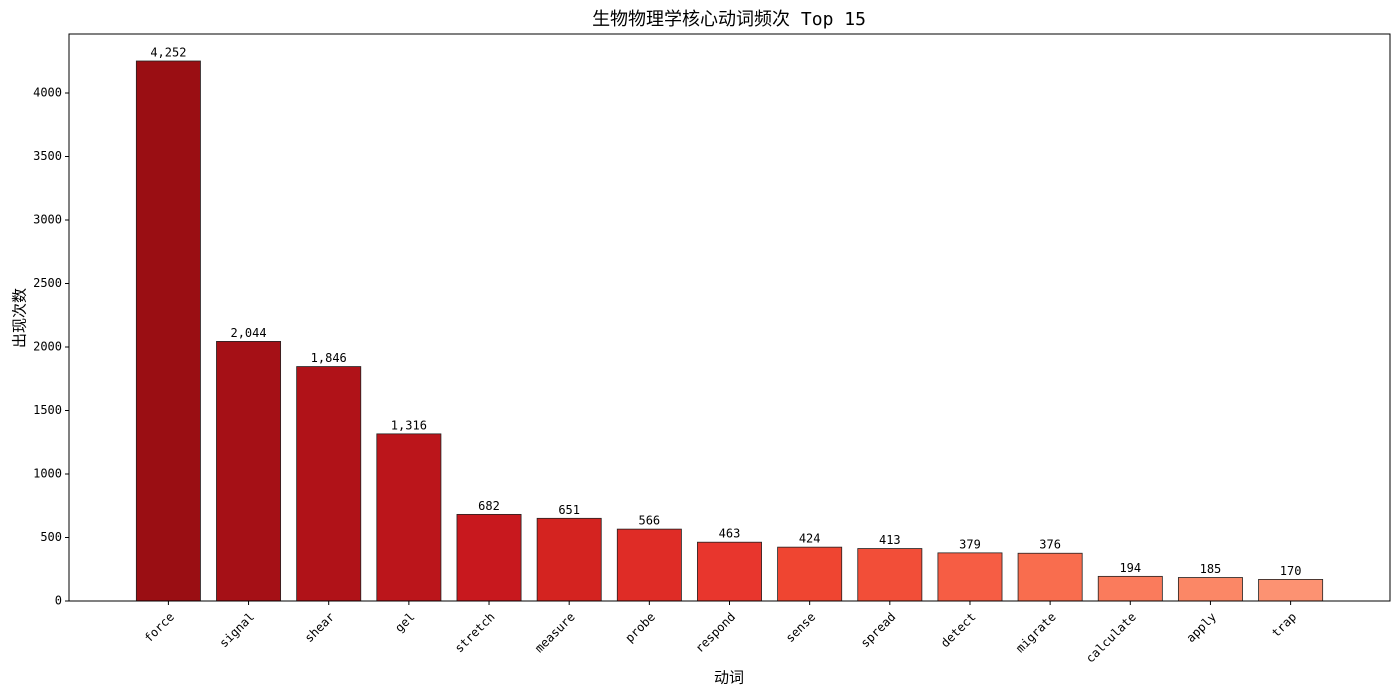 The width and height of the screenshot is (1400, 695). What do you see at coordinates (404, 622) in the screenshot?
I see `x-tick-label: gel` at bounding box center [404, 622].